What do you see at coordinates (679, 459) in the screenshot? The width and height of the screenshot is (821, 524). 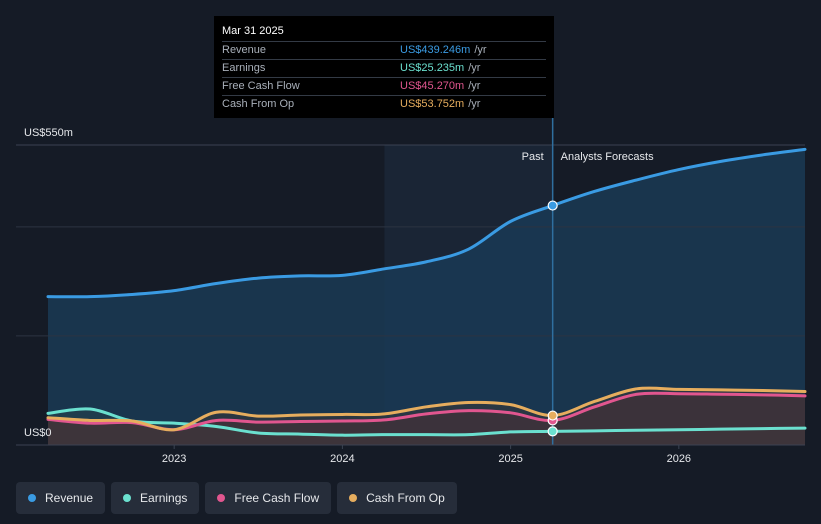 I see `x-tick-label: 2026` at bounding box center [679, 459].